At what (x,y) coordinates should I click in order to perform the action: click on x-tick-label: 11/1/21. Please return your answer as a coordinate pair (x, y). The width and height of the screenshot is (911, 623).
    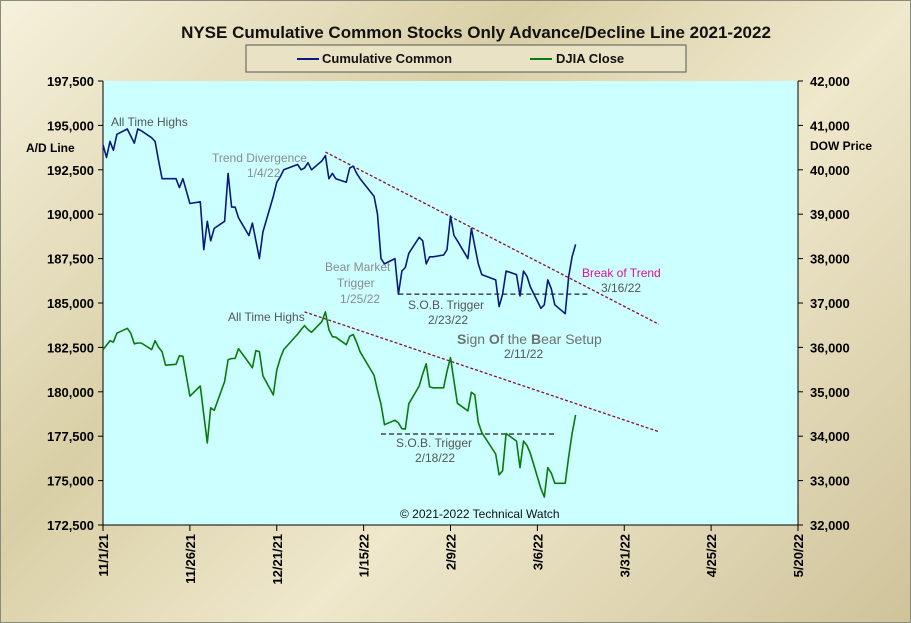
    Looking at the image, I should click on (103, 555).